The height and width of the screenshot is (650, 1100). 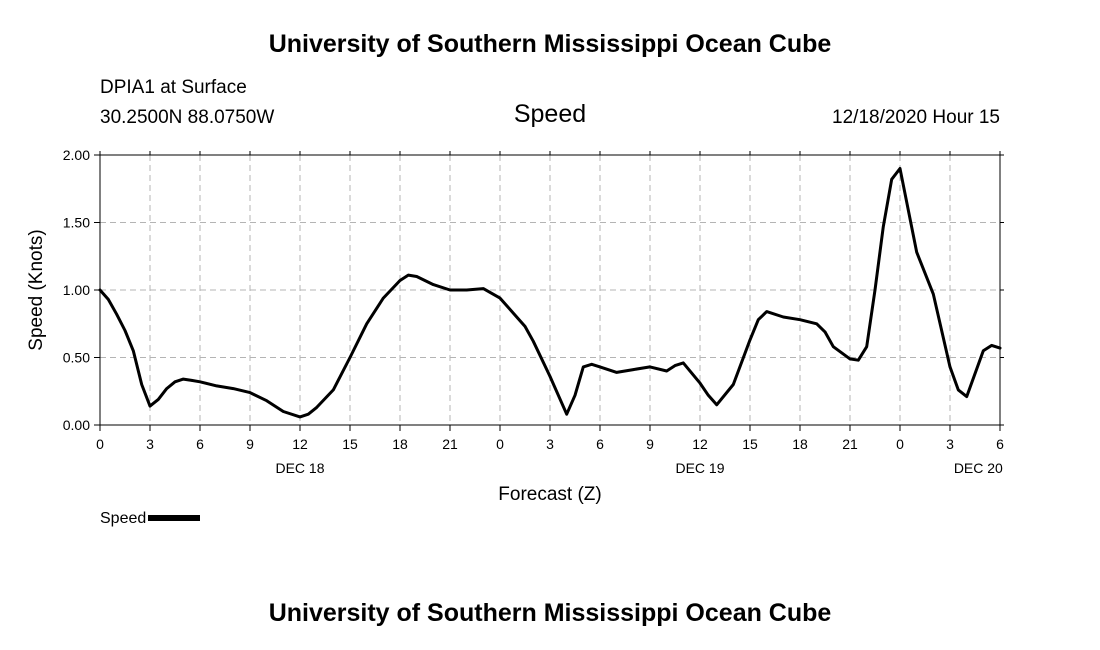 What do you see at coordinates (76, 358) in the screenshot?
I see `y-tick-label: 0.50` at bounding box center [76, 358].